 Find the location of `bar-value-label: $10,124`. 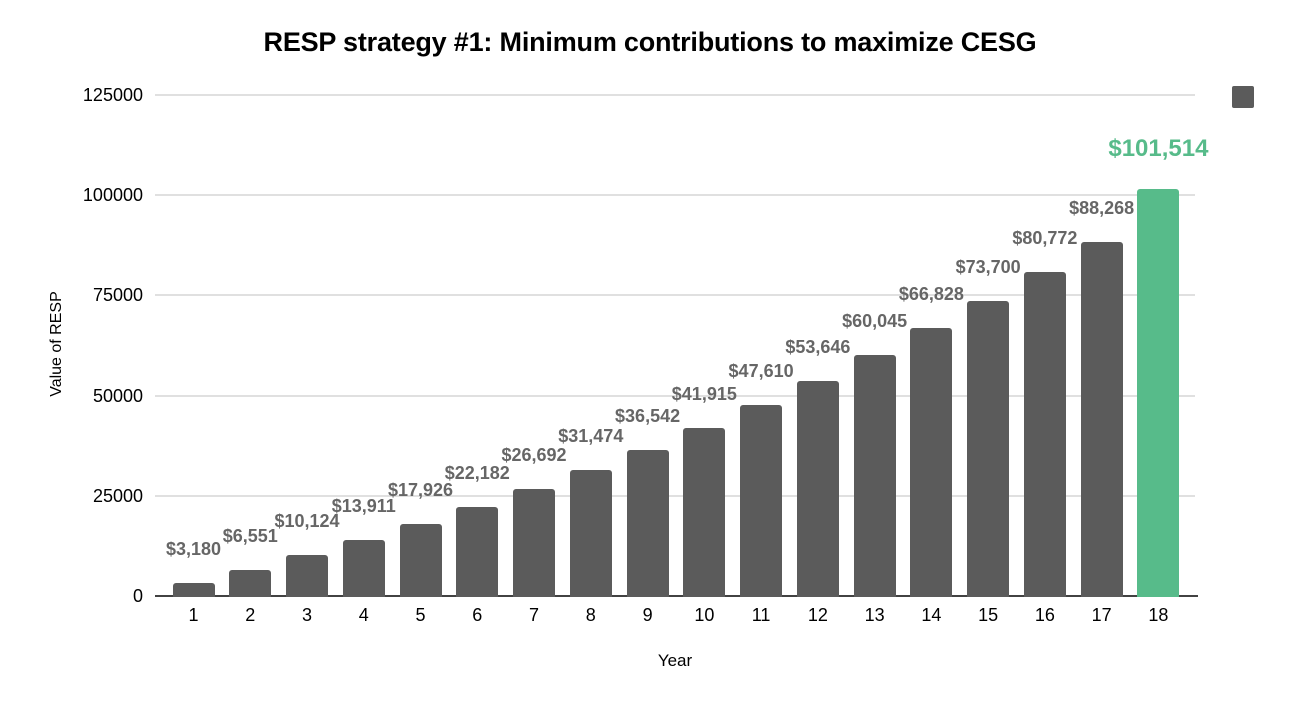

bar-value-label: $10,124 is located at coordinates (307, 521).